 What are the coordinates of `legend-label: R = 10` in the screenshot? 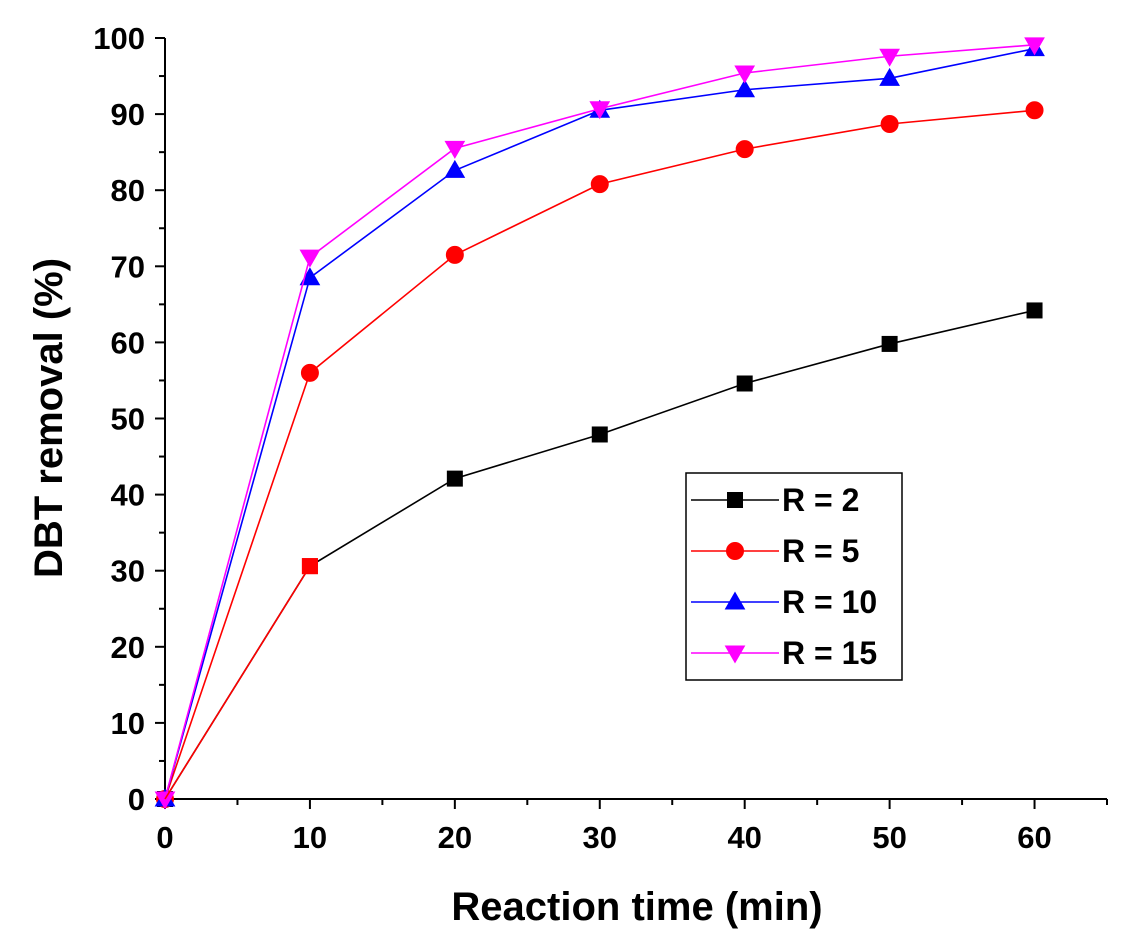 It's located at (829, 602).